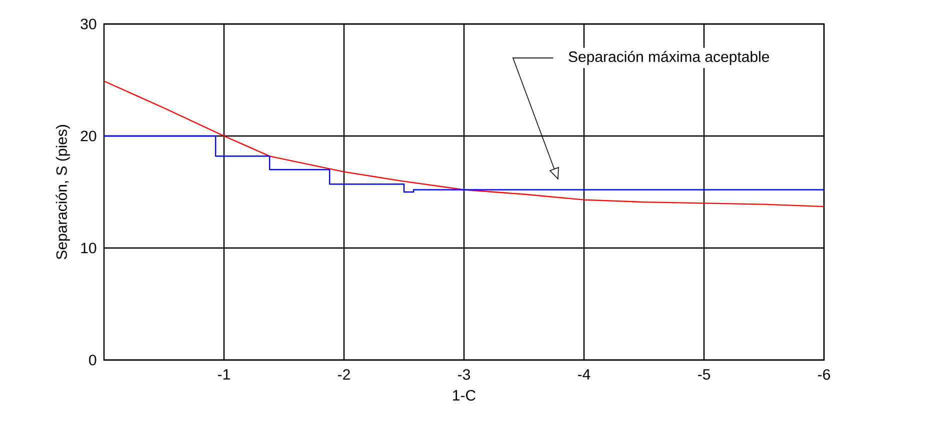  What do you see at coordinates (824, 374) in the screenshot?
I see `x-tick-label: -6` at bounding box center [824, 374].